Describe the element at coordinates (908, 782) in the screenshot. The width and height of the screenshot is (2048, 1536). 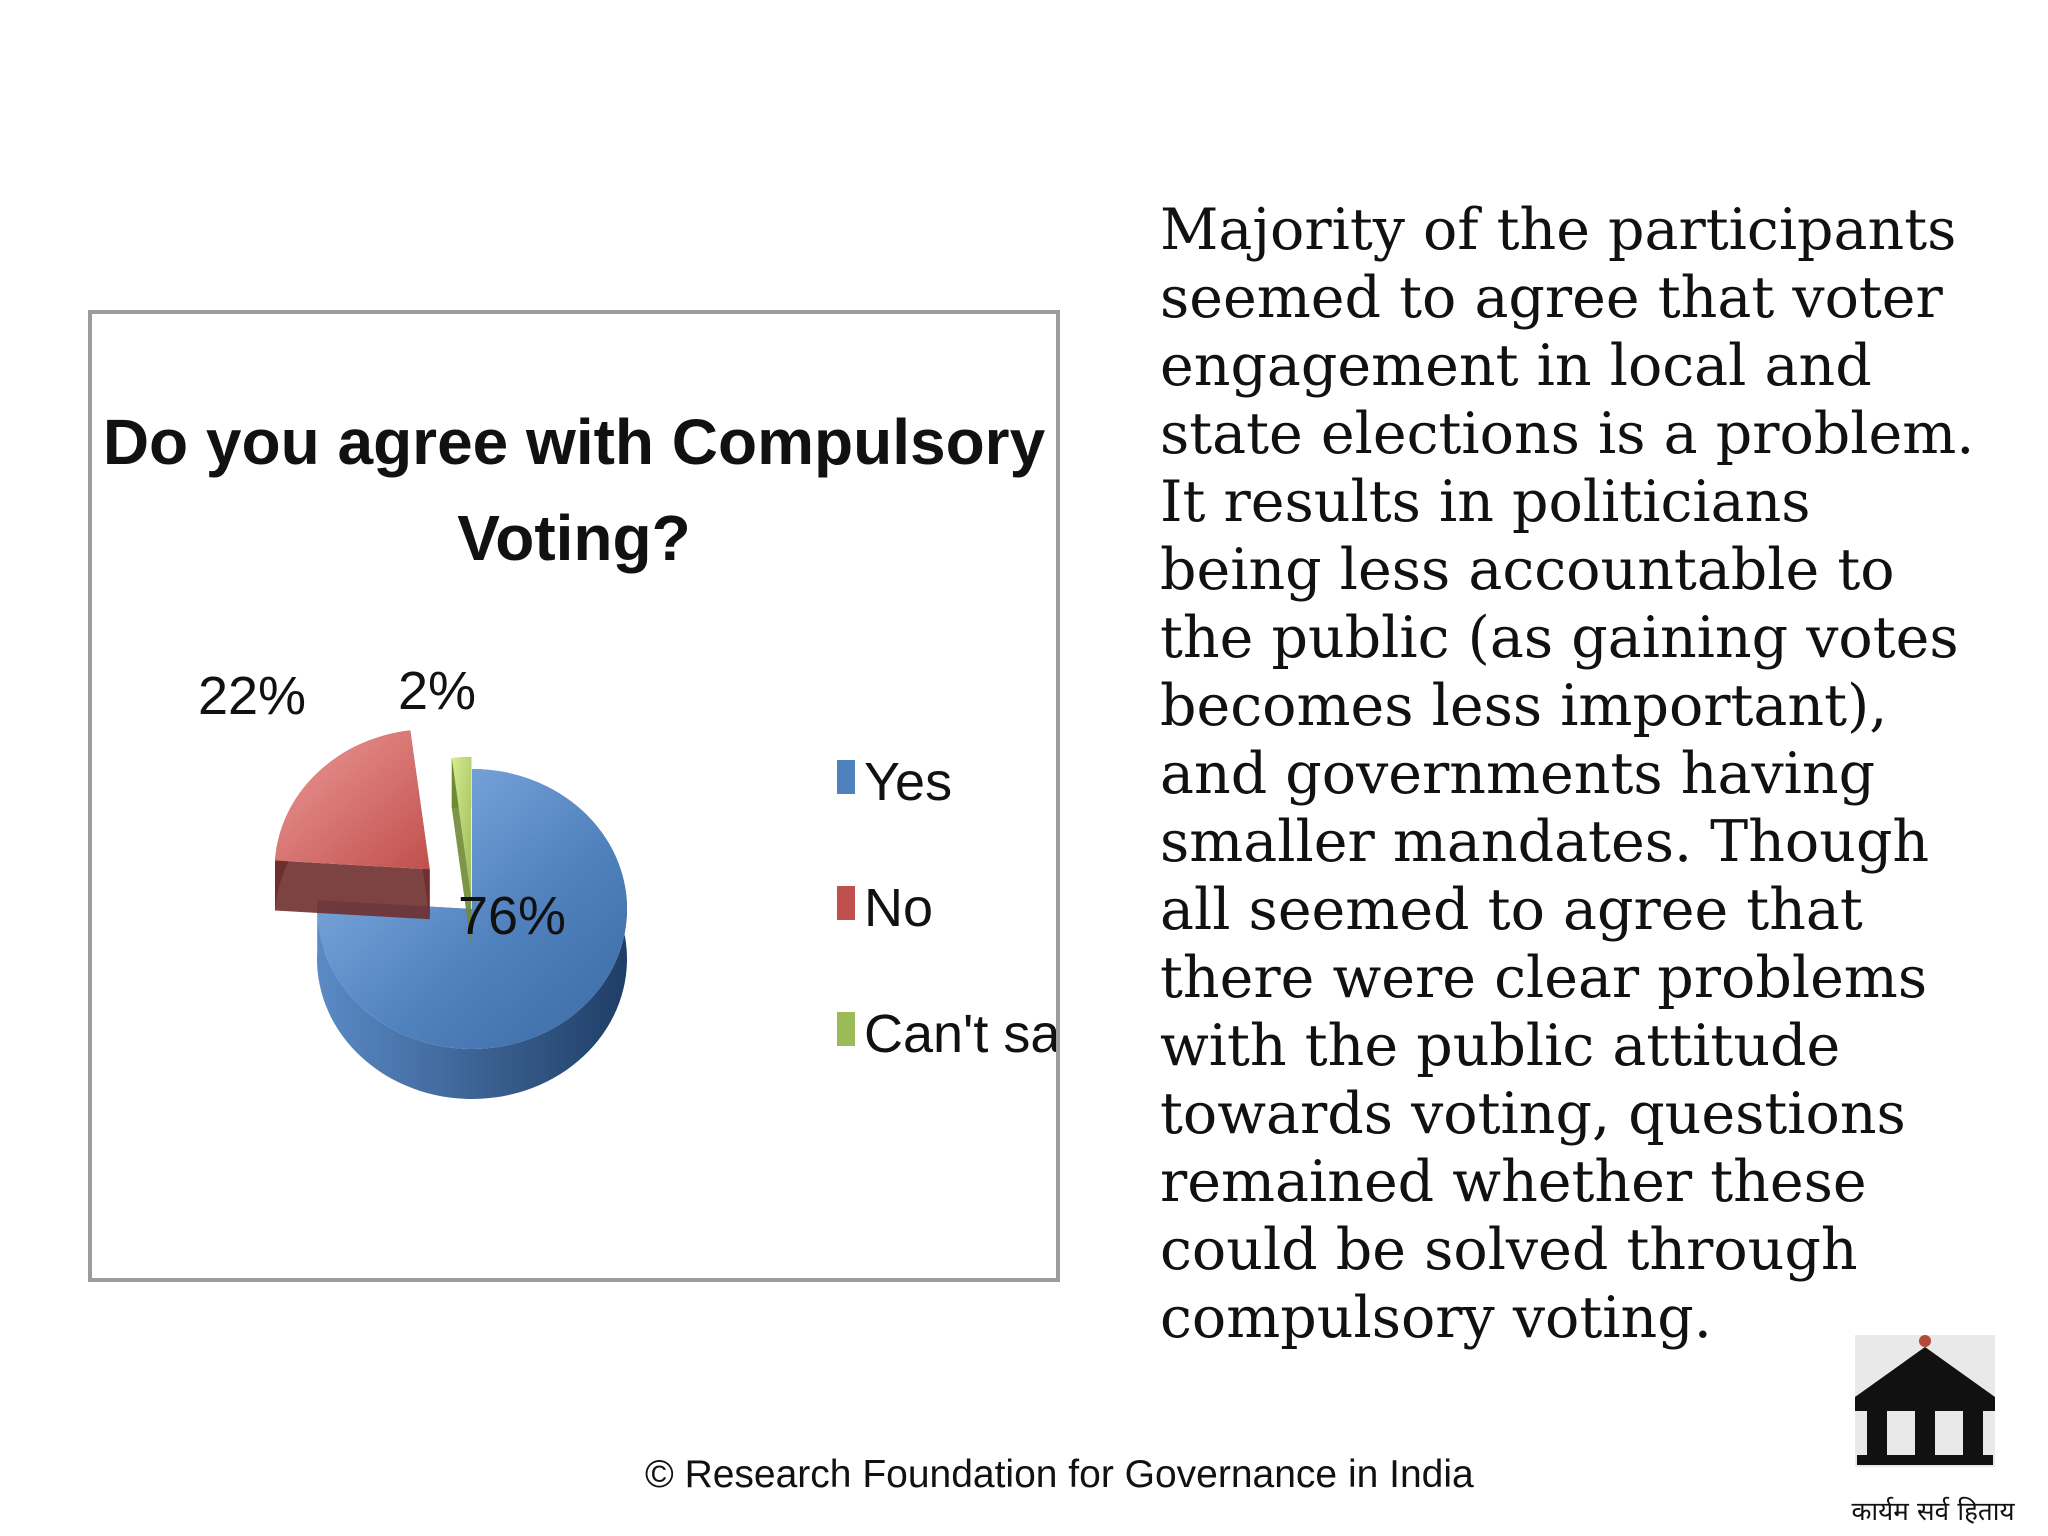
I see `legend-label-yes: Yes` at that location.